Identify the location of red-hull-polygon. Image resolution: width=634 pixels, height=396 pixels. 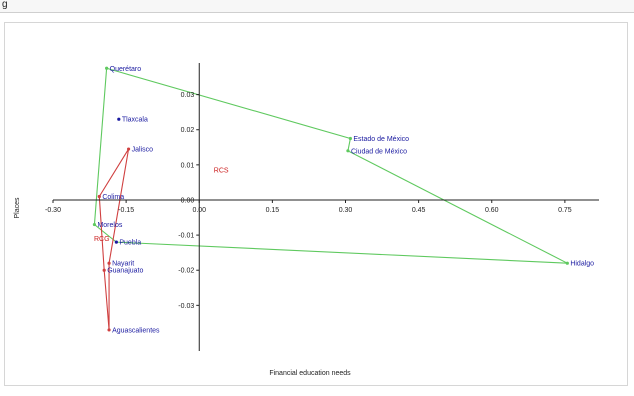
(114, 239).